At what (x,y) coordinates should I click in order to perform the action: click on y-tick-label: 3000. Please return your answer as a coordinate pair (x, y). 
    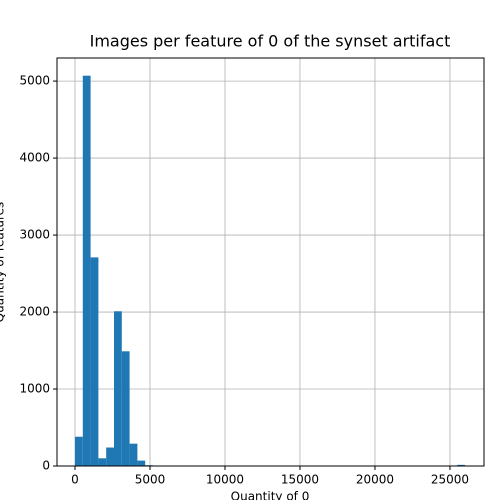
    Looking at the image, I should click on (34, 235).